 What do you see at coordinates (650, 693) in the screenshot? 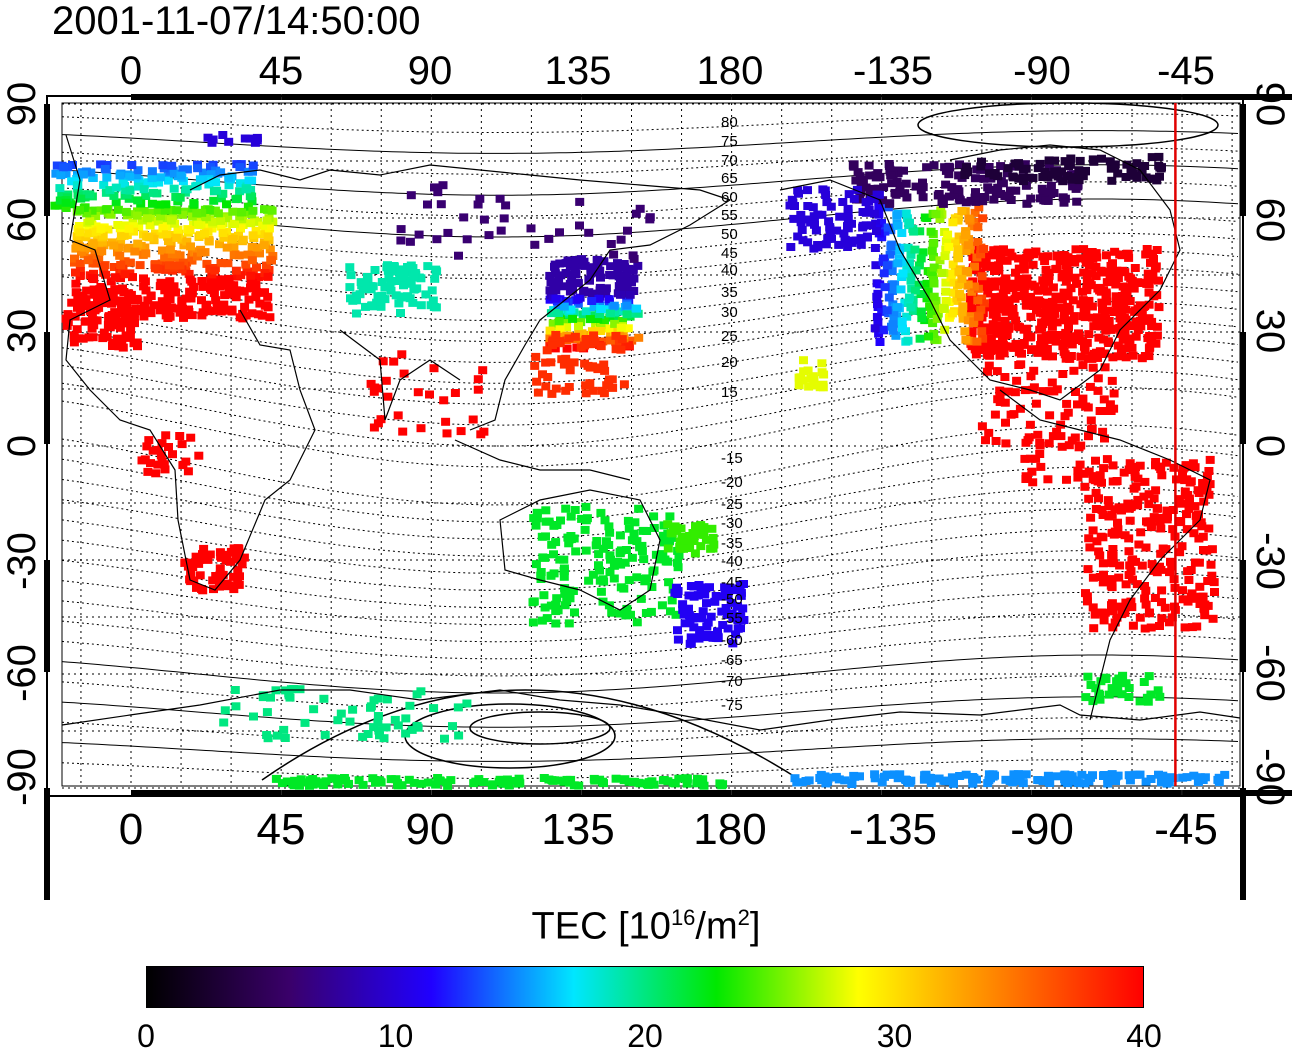
I see `contour-line` at bounding box center [650, 693].